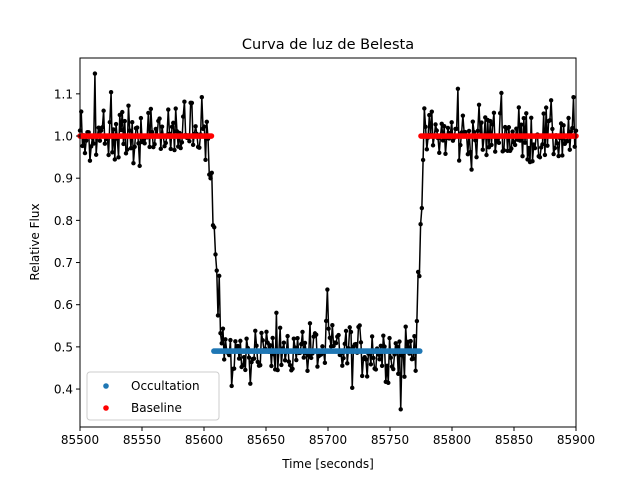 The height and width of the screenshot is (480, 640). Describe the element at coordinates (106, 386) in the screenshot. I see `legend-marker-occultation` at that location.